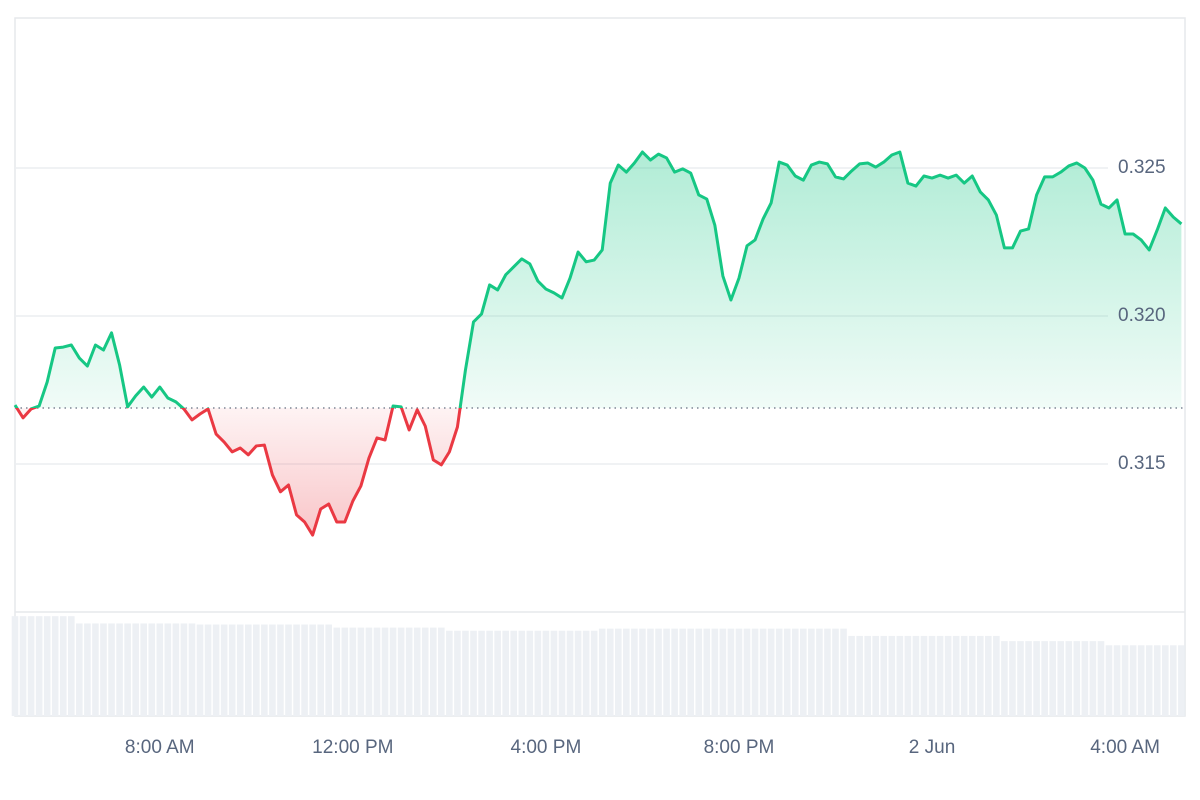 This screenshot has width=1200, height=800. What do you see at coordinates (932, 747) in the screenshot?
I see `x-tick-label: 2 Jun` at bounding box center [932, 747].